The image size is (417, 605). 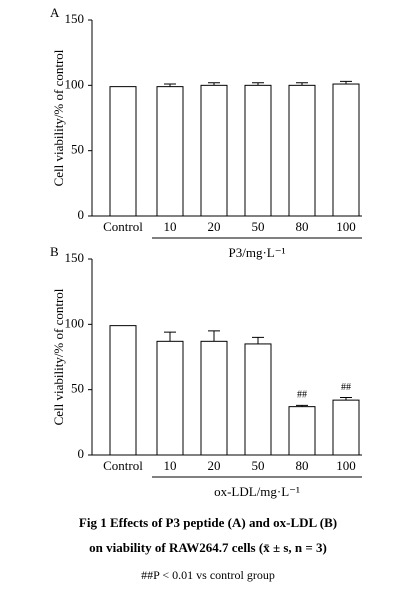 I want to click on x-axis-label: P3/mg·L⁻¹, so click(x=257, y=252).